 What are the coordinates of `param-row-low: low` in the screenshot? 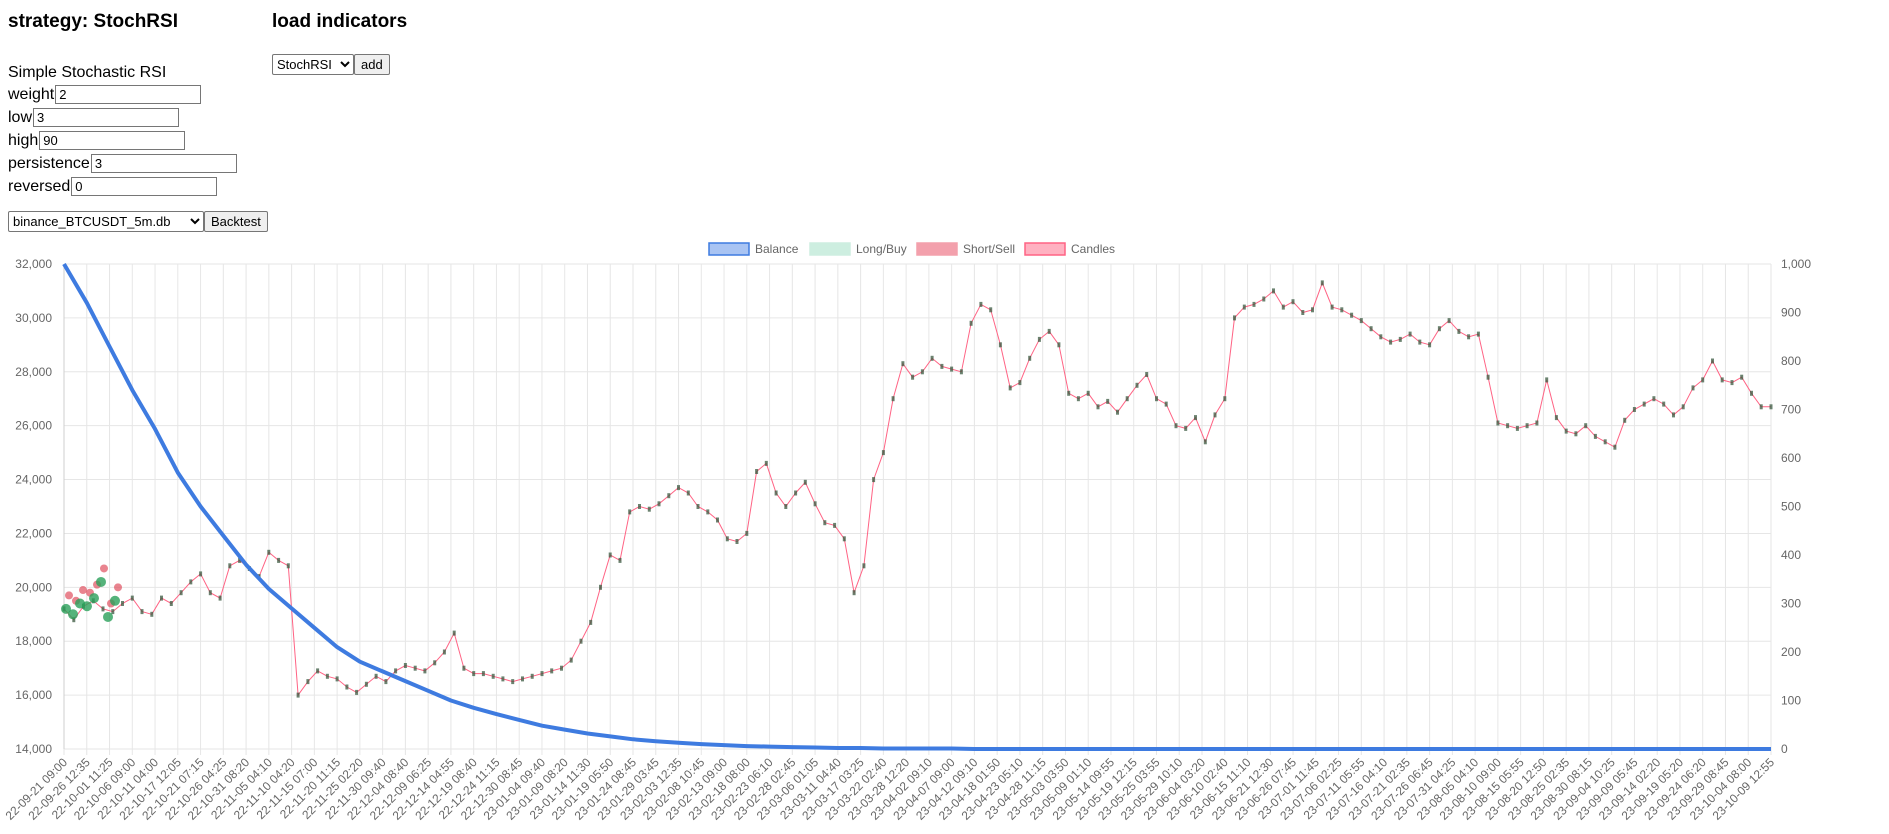 It's located at (138, 117).